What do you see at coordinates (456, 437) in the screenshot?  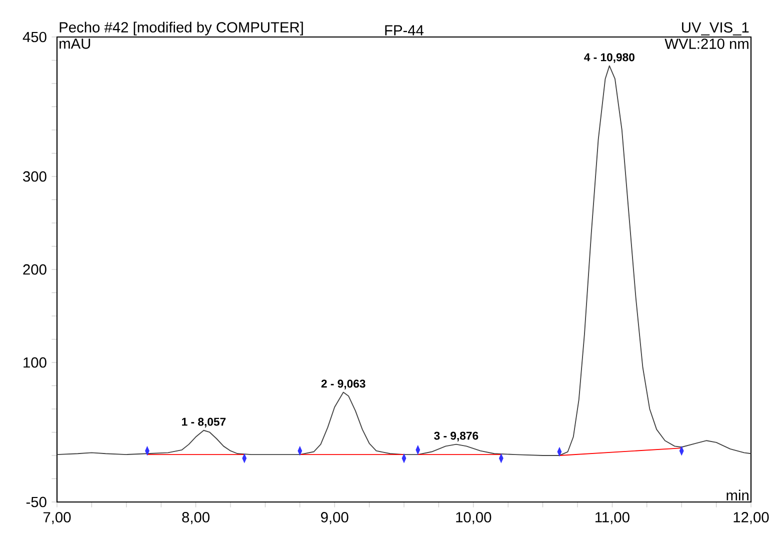 I see `annotation: 3 - 9,876` at bounding box center [456, 437].